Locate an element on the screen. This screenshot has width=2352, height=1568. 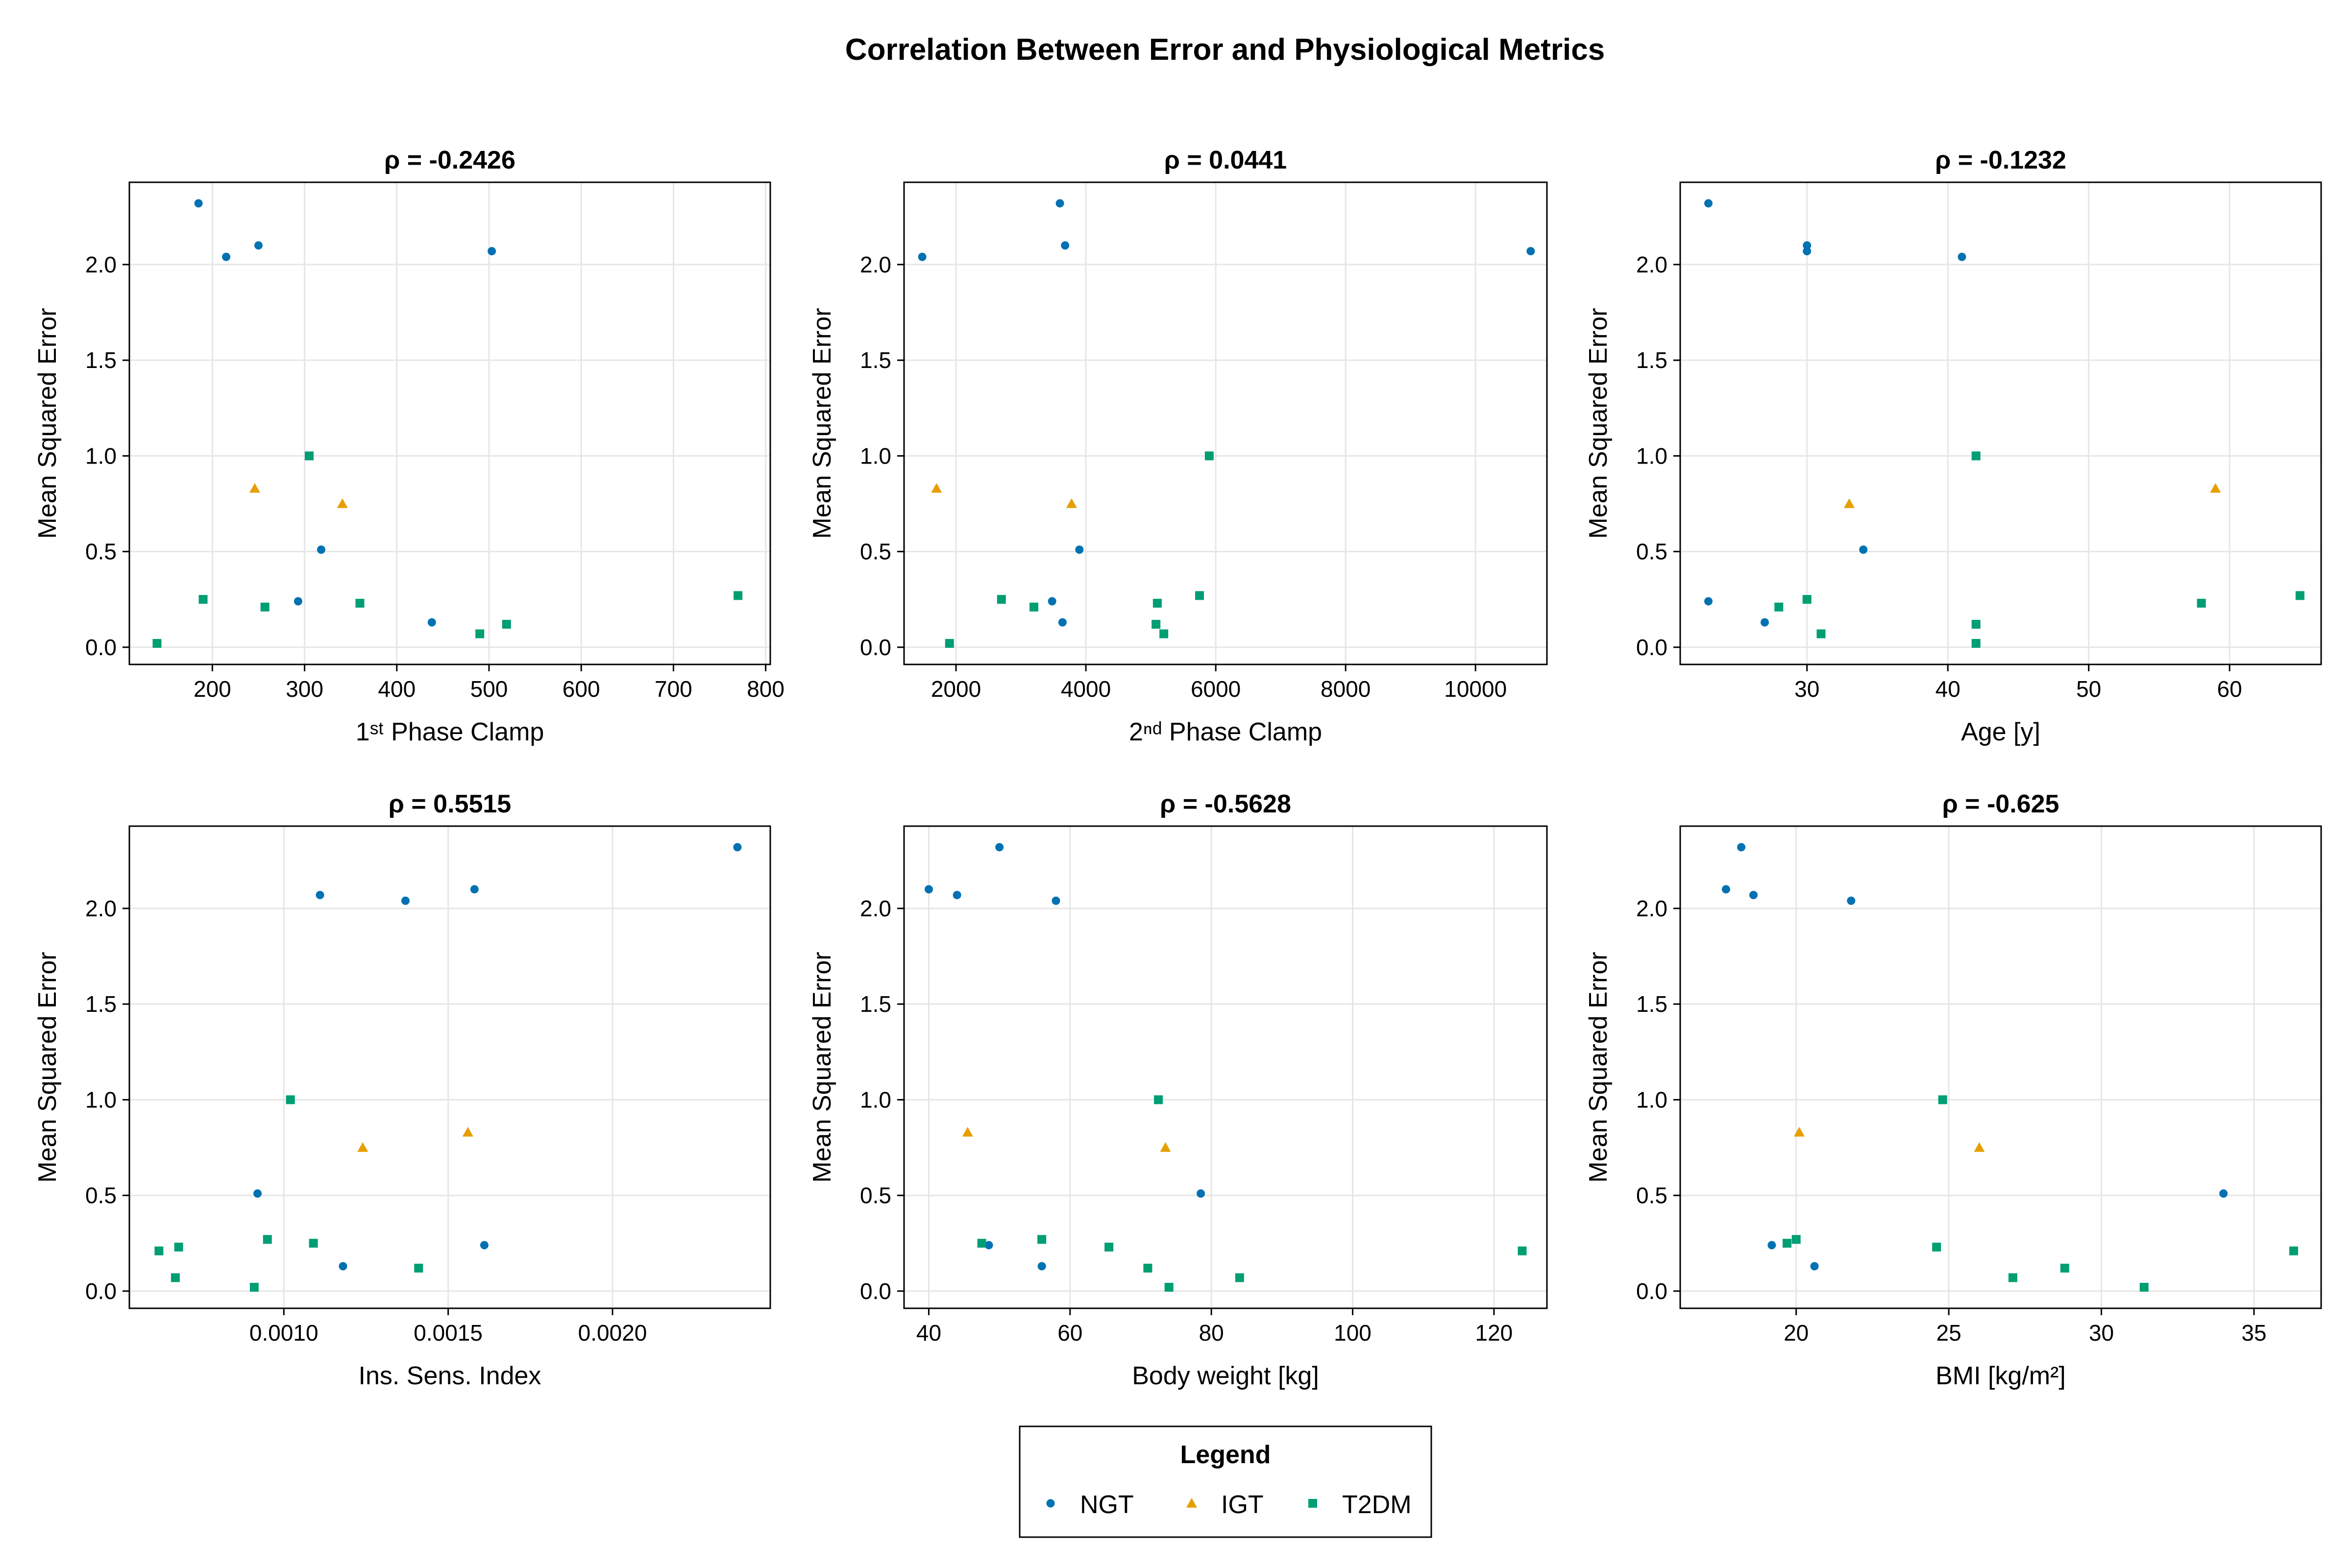
panel-title: ρ = -0.5628 is located at coordinates (1225, 804).